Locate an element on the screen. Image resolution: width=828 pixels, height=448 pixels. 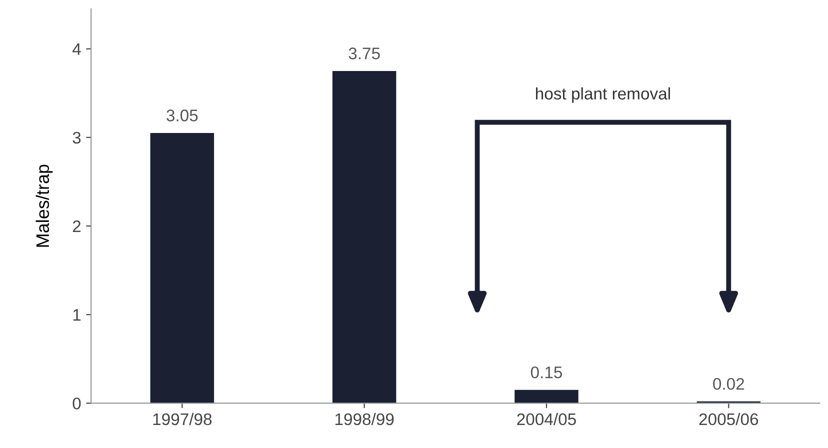
x-tick-label: 1998/99 is located at coordinates (364, 419).